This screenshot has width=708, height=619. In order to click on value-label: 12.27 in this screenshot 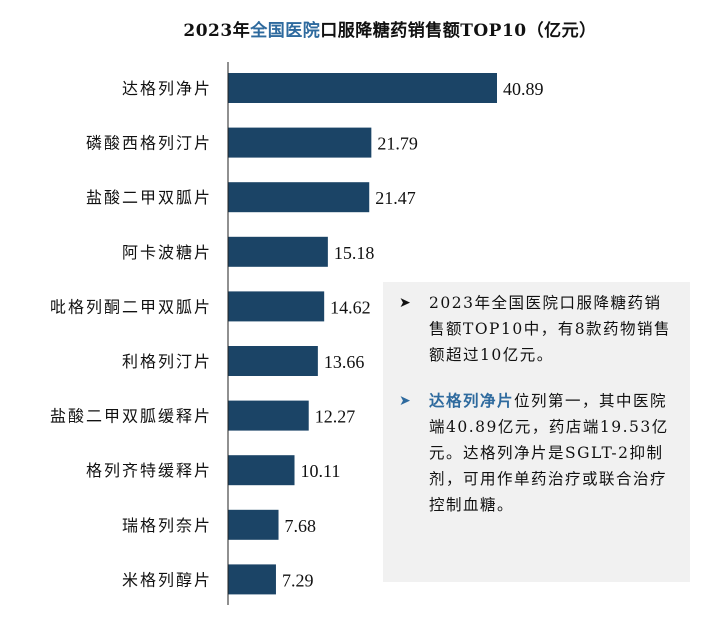, I will do `click(335, 417)`.